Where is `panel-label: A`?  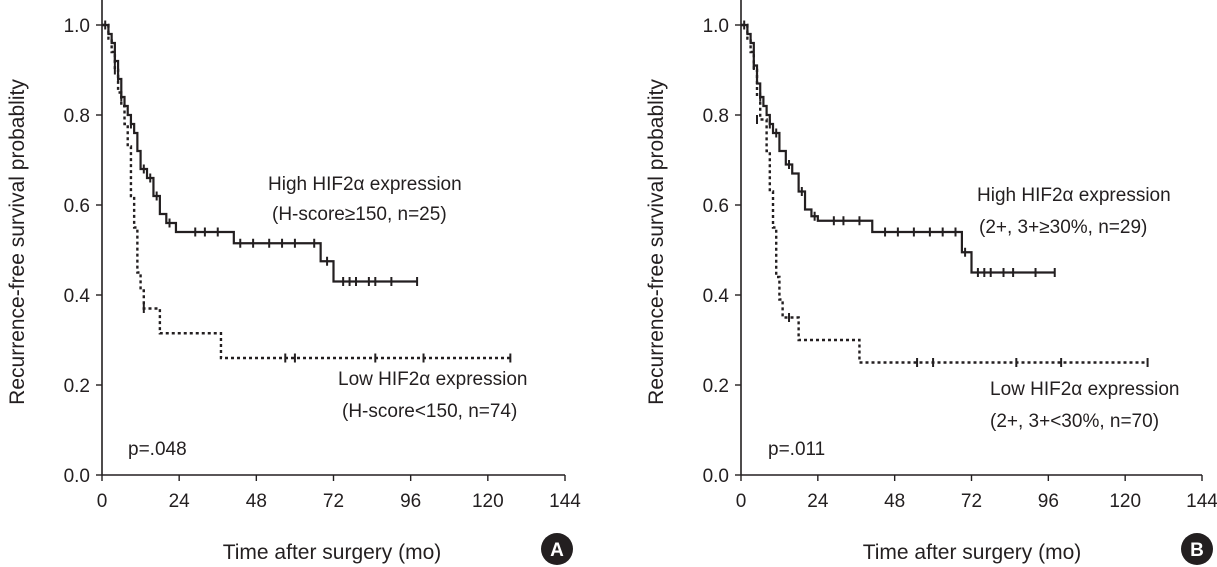
panel-label: A is located at coordinates (557, 550).